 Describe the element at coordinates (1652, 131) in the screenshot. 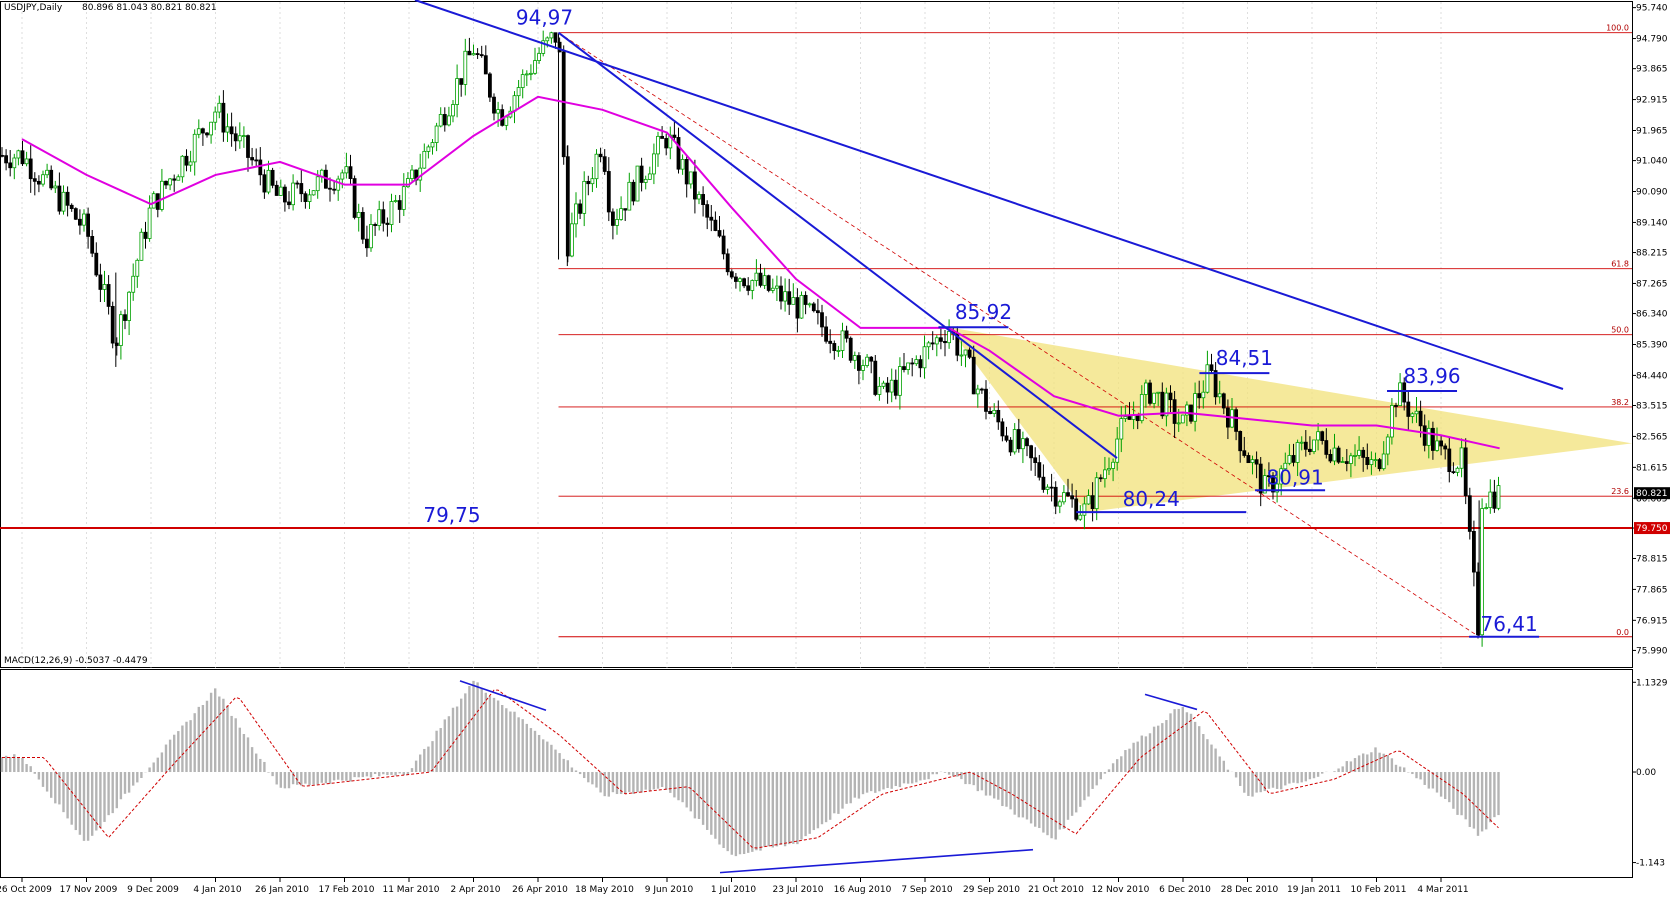

I see `price-tick-label: 91.965` at that location.